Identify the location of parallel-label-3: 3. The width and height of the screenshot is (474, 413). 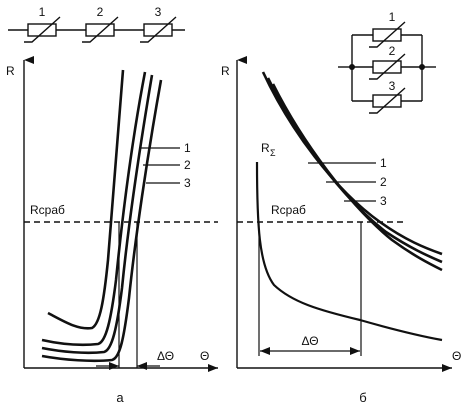
(392, 86).